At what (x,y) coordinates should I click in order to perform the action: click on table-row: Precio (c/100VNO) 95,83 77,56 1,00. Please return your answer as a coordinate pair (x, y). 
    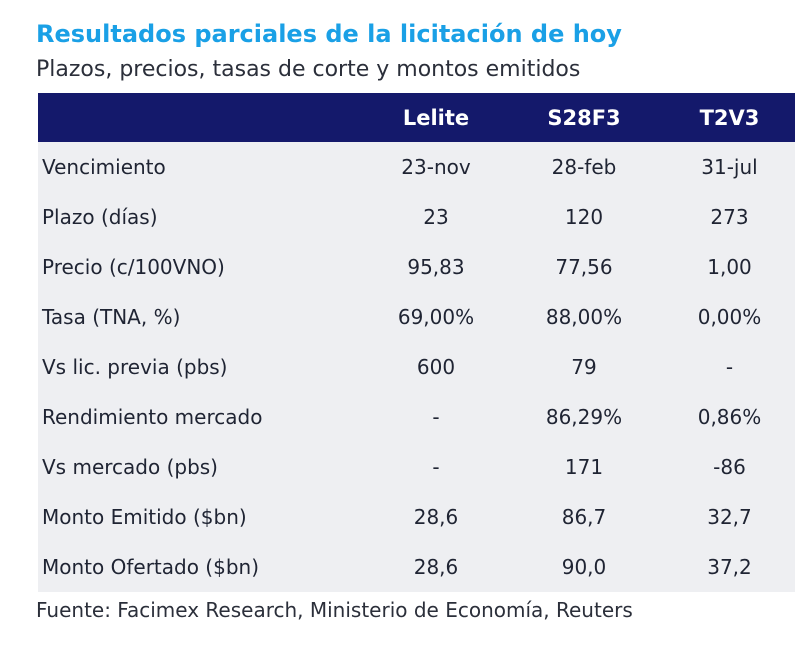
    Looking at the image, I should click on (416, 267).